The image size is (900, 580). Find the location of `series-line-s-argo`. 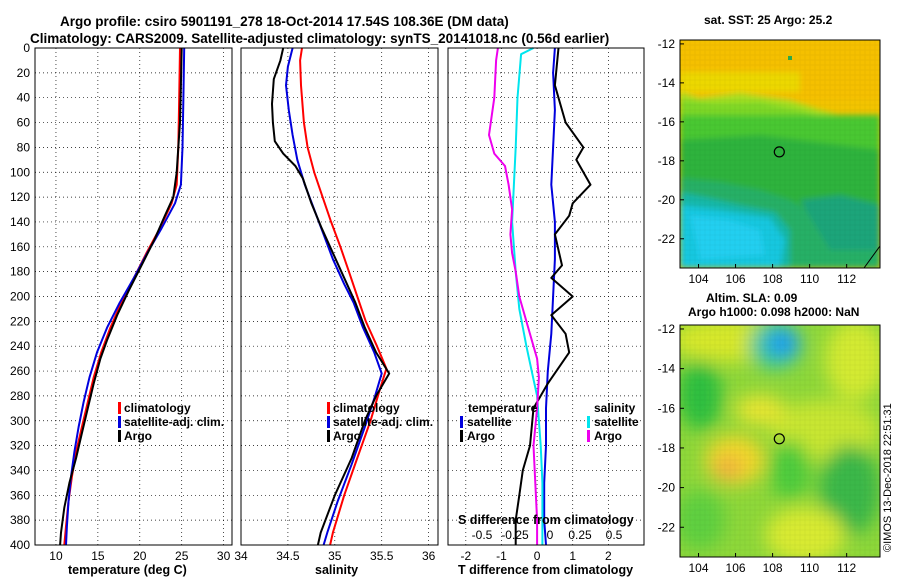

series-line-s-argo is located at coordinates (514, 296).